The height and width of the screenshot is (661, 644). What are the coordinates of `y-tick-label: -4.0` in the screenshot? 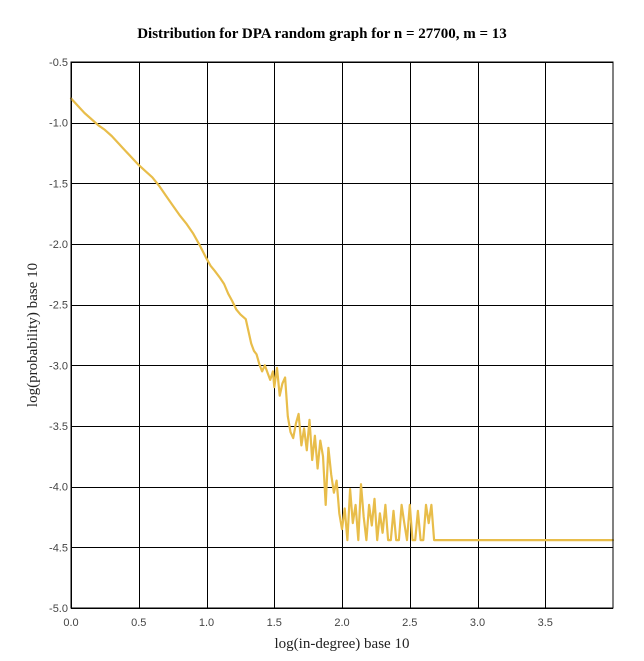 It's located at (58, 488).